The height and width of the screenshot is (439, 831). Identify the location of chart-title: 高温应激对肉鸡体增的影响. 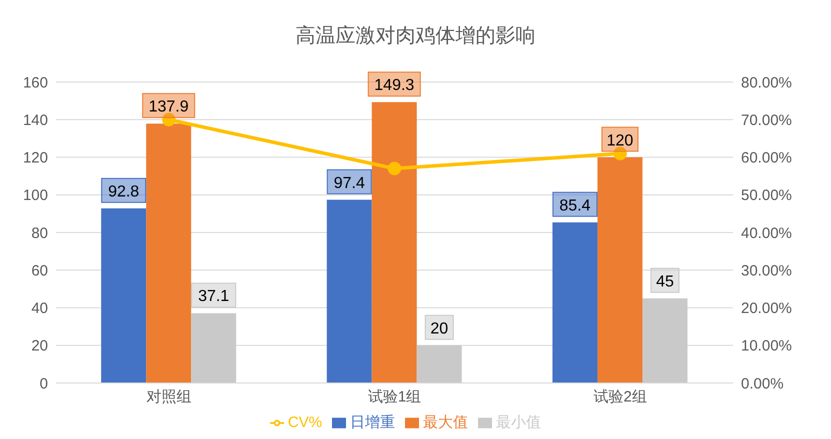
(415, 36).